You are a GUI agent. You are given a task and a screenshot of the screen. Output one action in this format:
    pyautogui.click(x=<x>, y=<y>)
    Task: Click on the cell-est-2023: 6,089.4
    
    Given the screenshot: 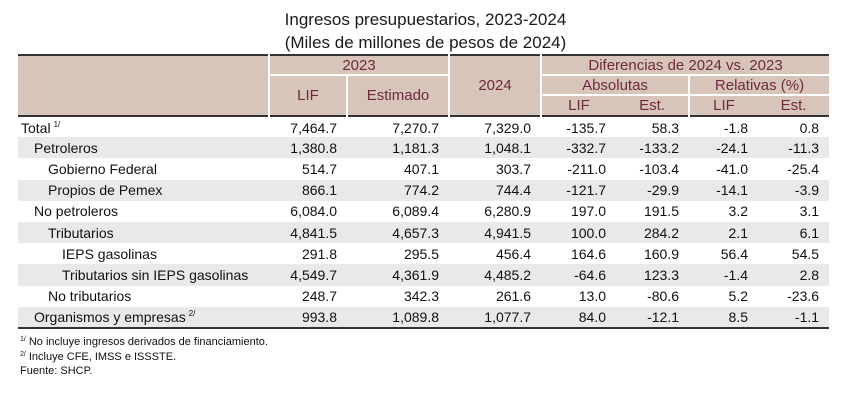 What is the action you would take?
    pyautogui.click(x=415, y=211)
    